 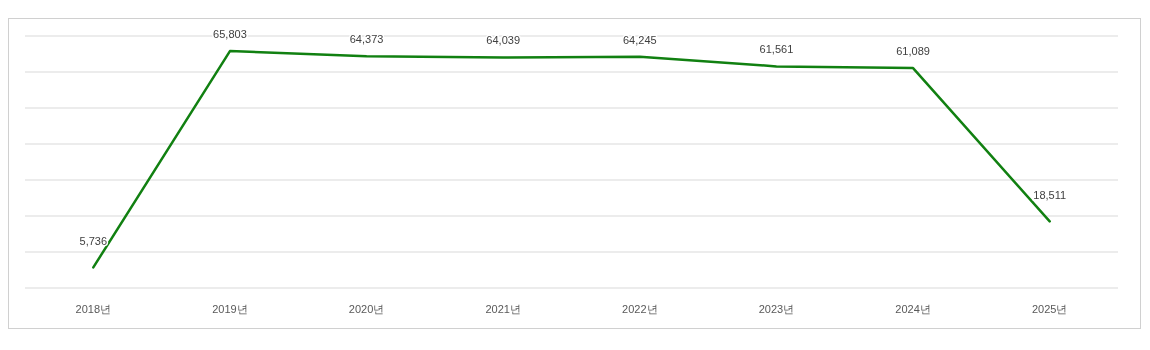 I want to click on x-tick-label: 2018년, so click(x=93, y=309).